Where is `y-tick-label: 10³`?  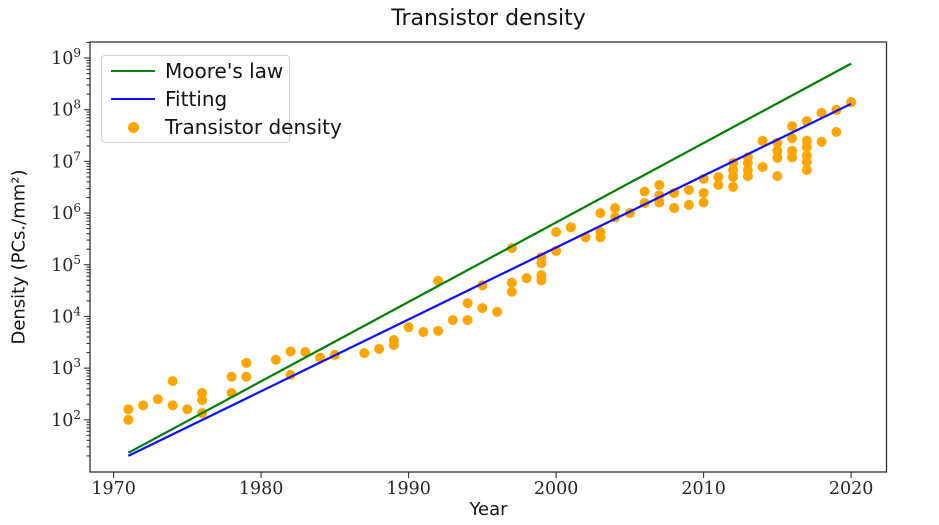
y-tick-label: 10³ is located at coordinates (66, 367).